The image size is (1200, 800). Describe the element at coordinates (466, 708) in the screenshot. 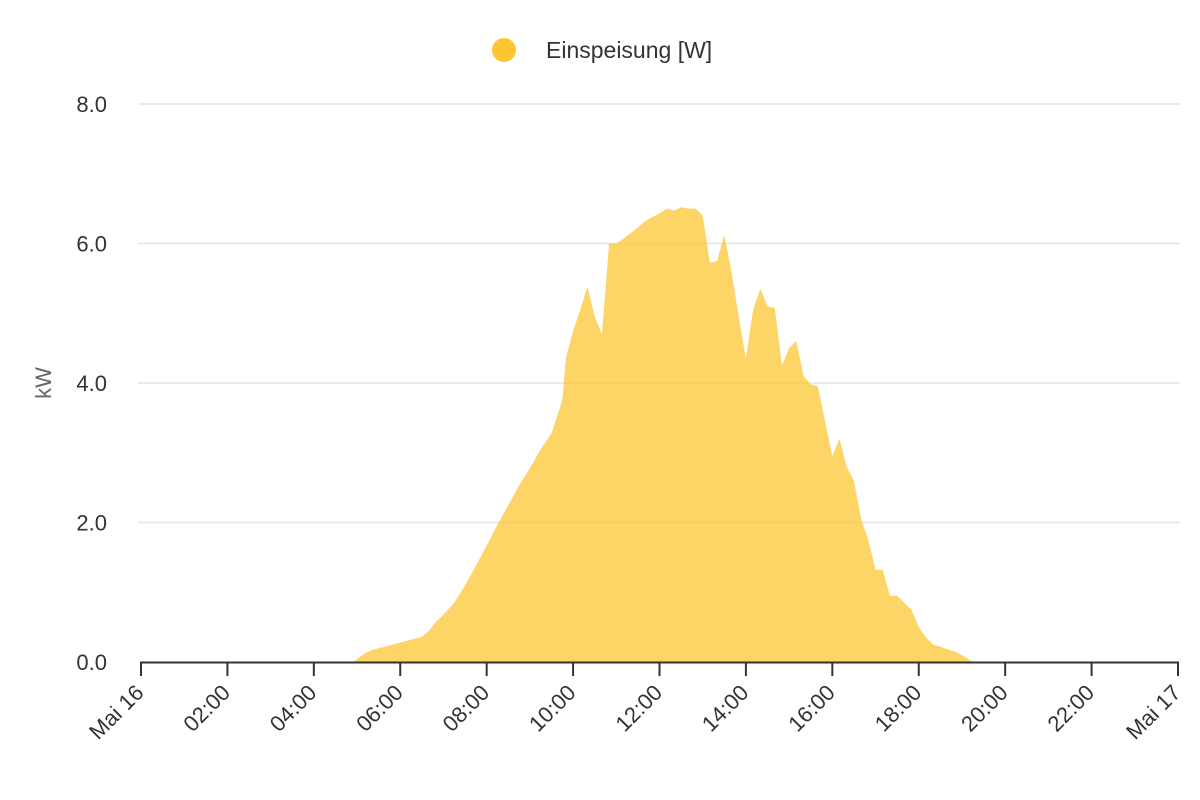

I see `x-tick-label: 08:00` at that location.